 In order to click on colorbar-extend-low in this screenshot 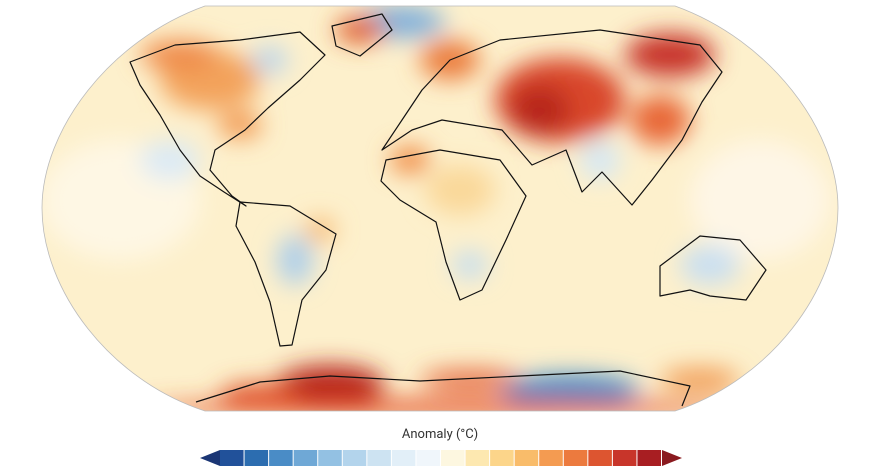, I will do `click(210, 458)`.